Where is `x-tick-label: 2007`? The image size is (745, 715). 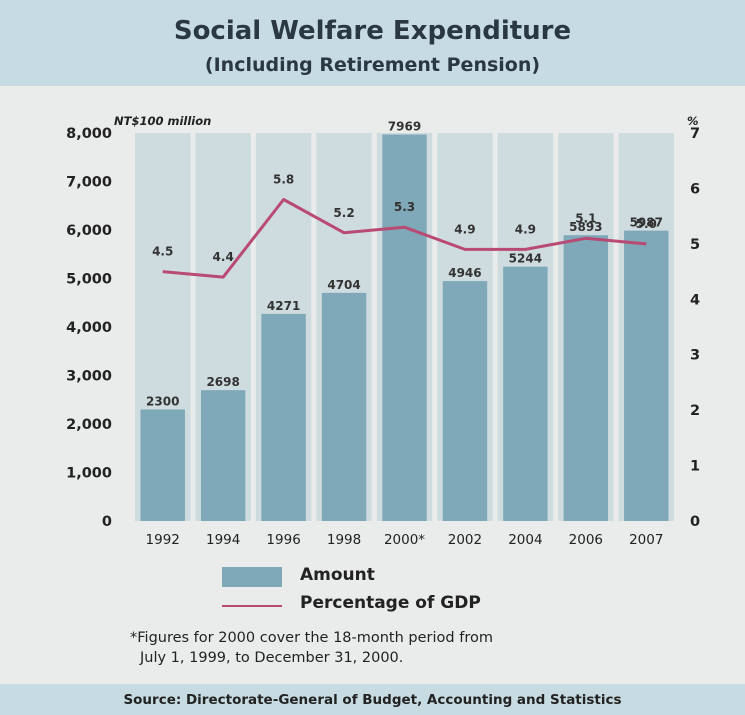
x-tick-label: 2007 is located at coordinates (646, 540).